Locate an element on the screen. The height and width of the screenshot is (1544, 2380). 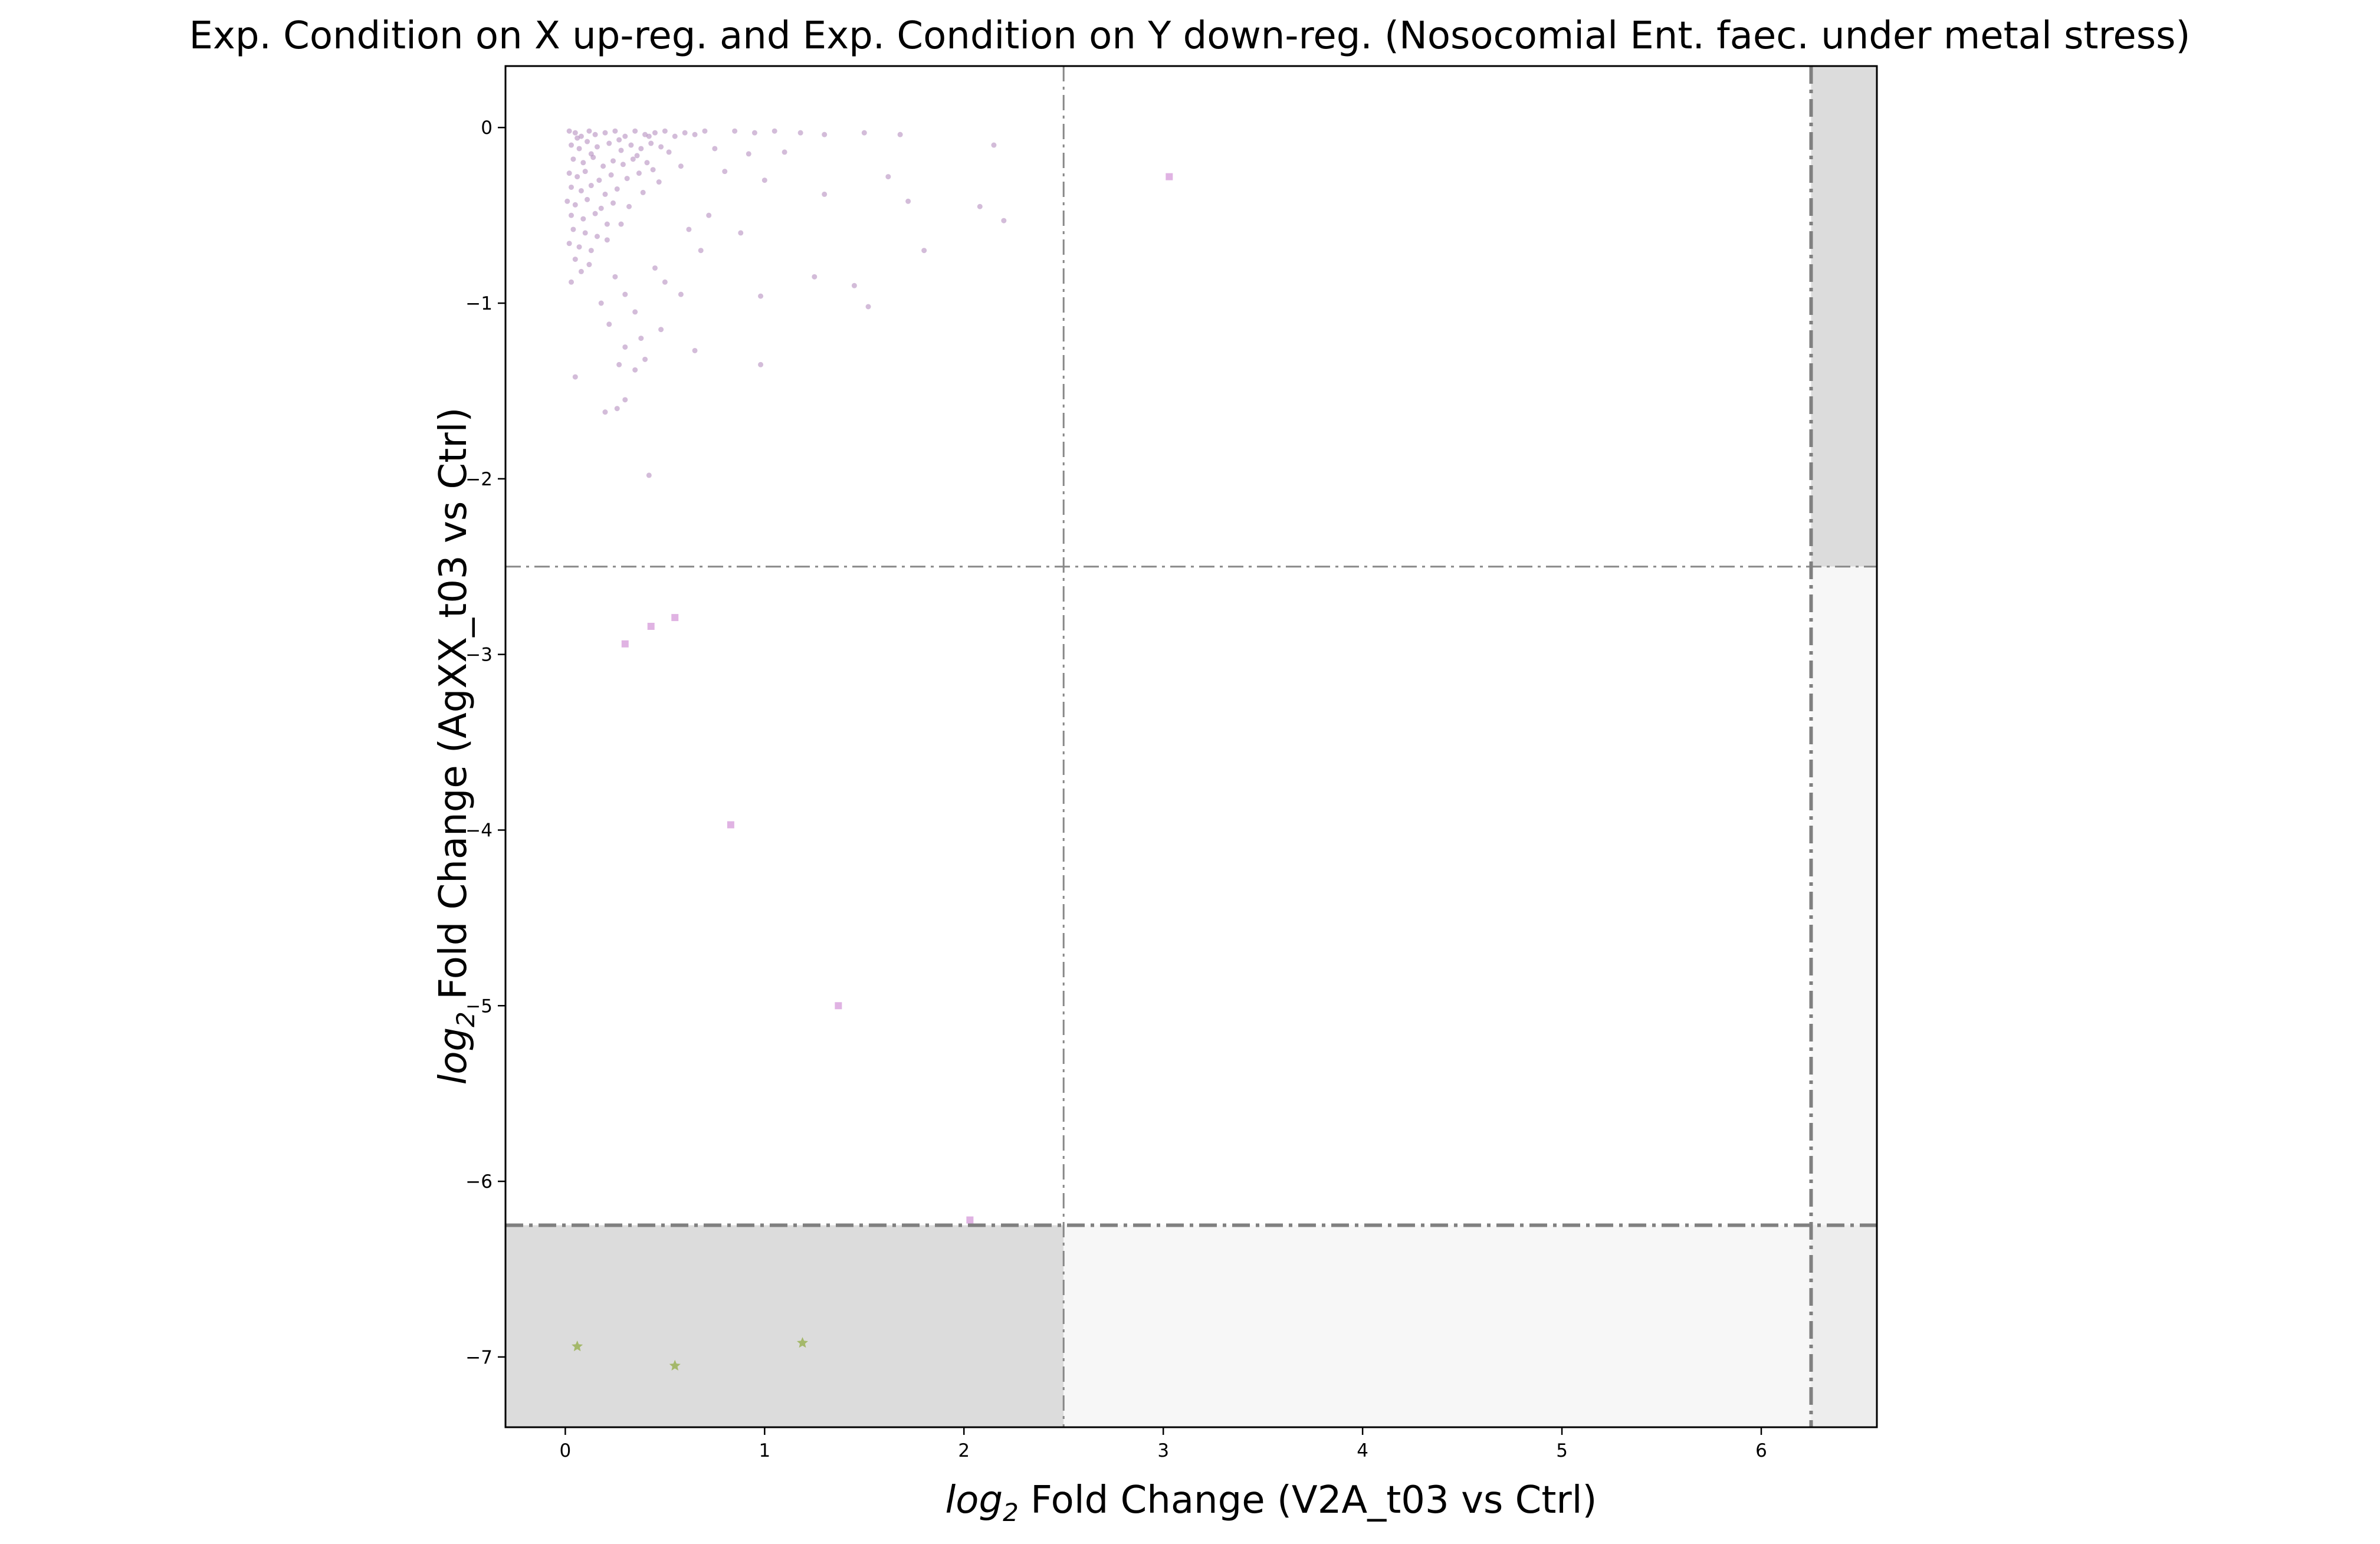
y-tick-label: −5 is located at coordinates (479, 1007).